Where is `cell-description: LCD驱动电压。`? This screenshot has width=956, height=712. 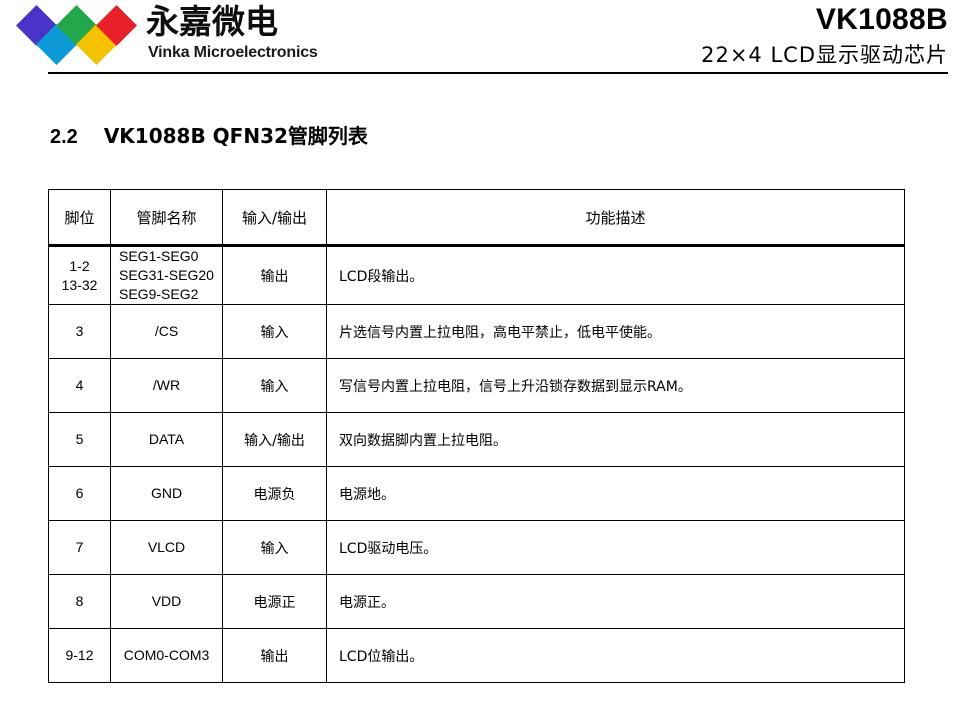
cell-description: LCD驱动电压。 is located at coordinates (615, 547).